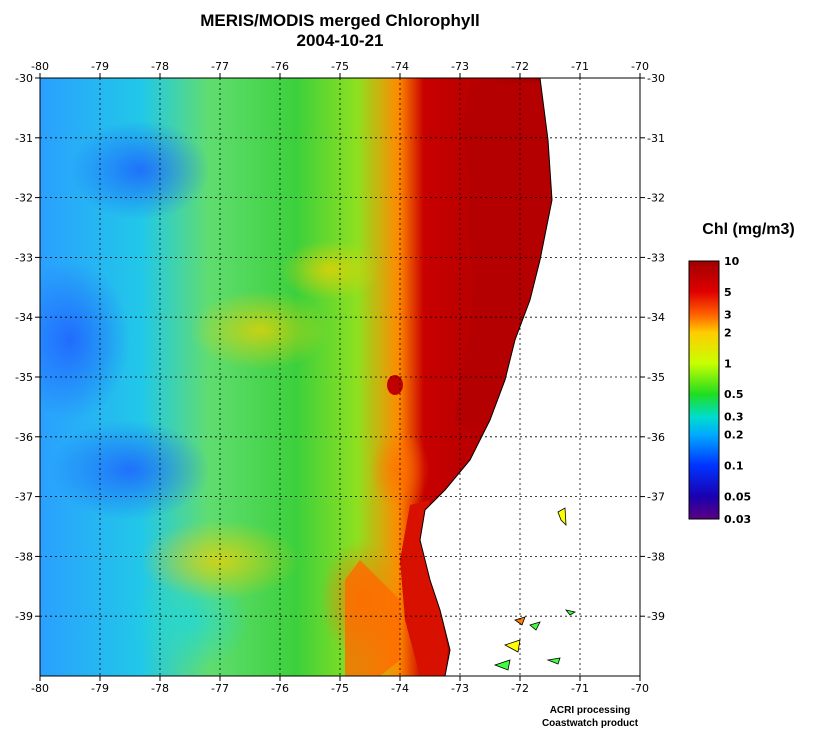 The image size is (816, 738). What do you see at coordinates (340, 66) in the screenshot?
I see `x-tick-label-top: -75` at bounding box center [340, 66].